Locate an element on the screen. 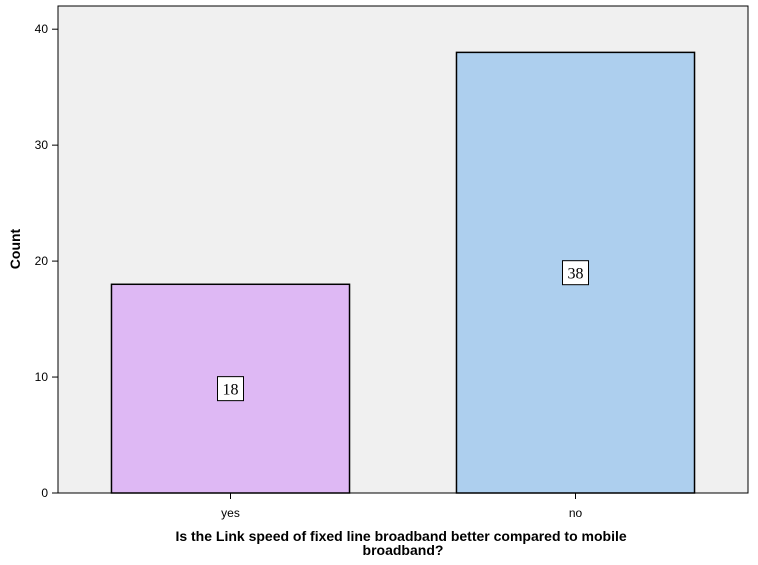 This screenshot has width=758, height=565. y-axis: 0 10 20 30 40 is located at coordinates (46, 261).